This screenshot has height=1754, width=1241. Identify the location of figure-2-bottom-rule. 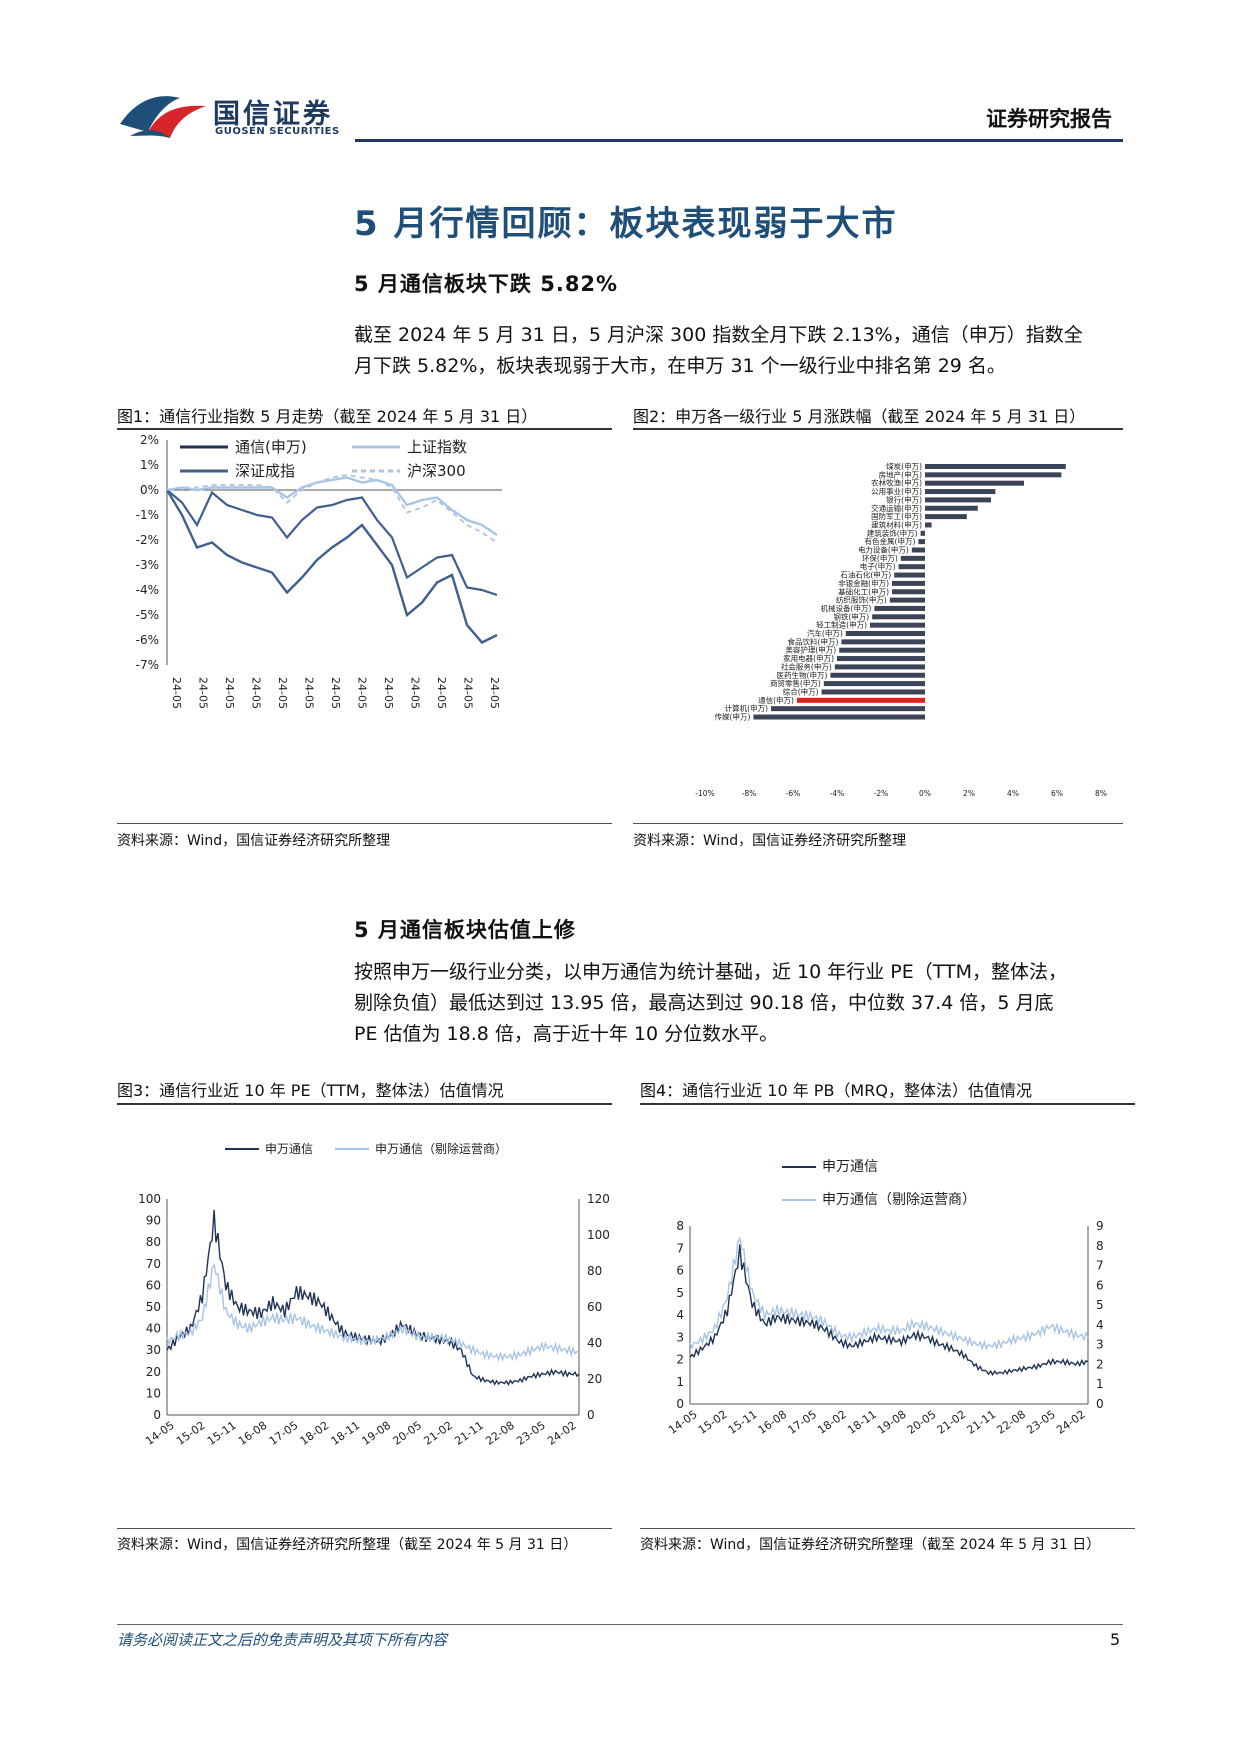
(878, 823).